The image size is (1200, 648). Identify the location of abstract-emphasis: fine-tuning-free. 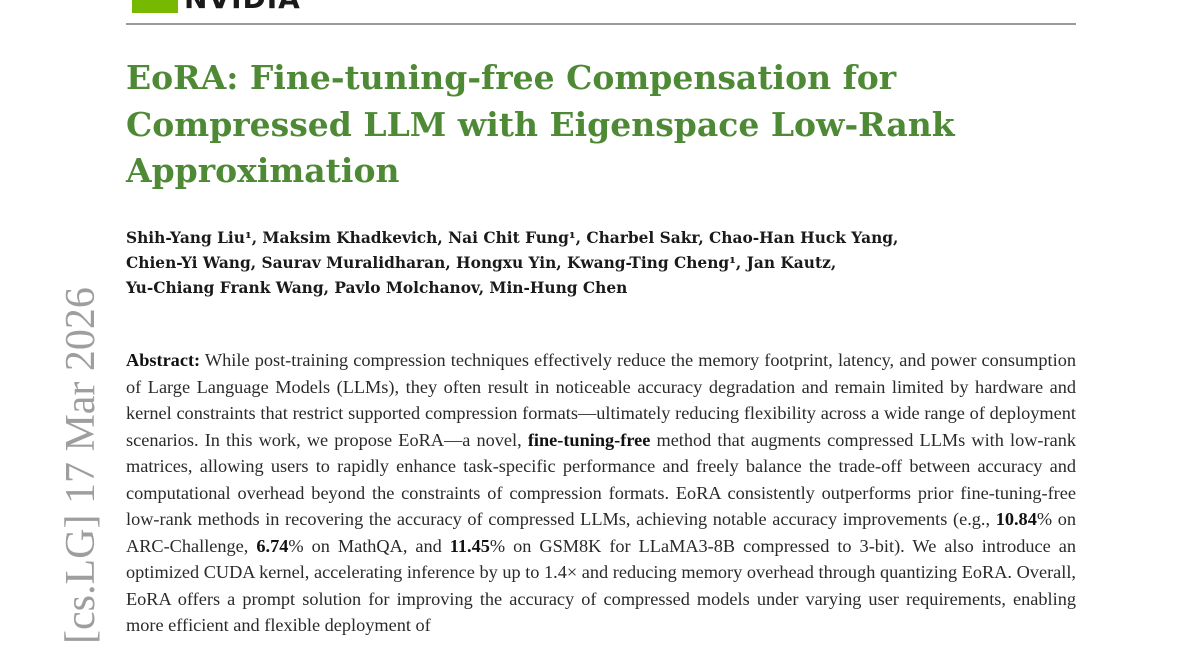
(589, 439).